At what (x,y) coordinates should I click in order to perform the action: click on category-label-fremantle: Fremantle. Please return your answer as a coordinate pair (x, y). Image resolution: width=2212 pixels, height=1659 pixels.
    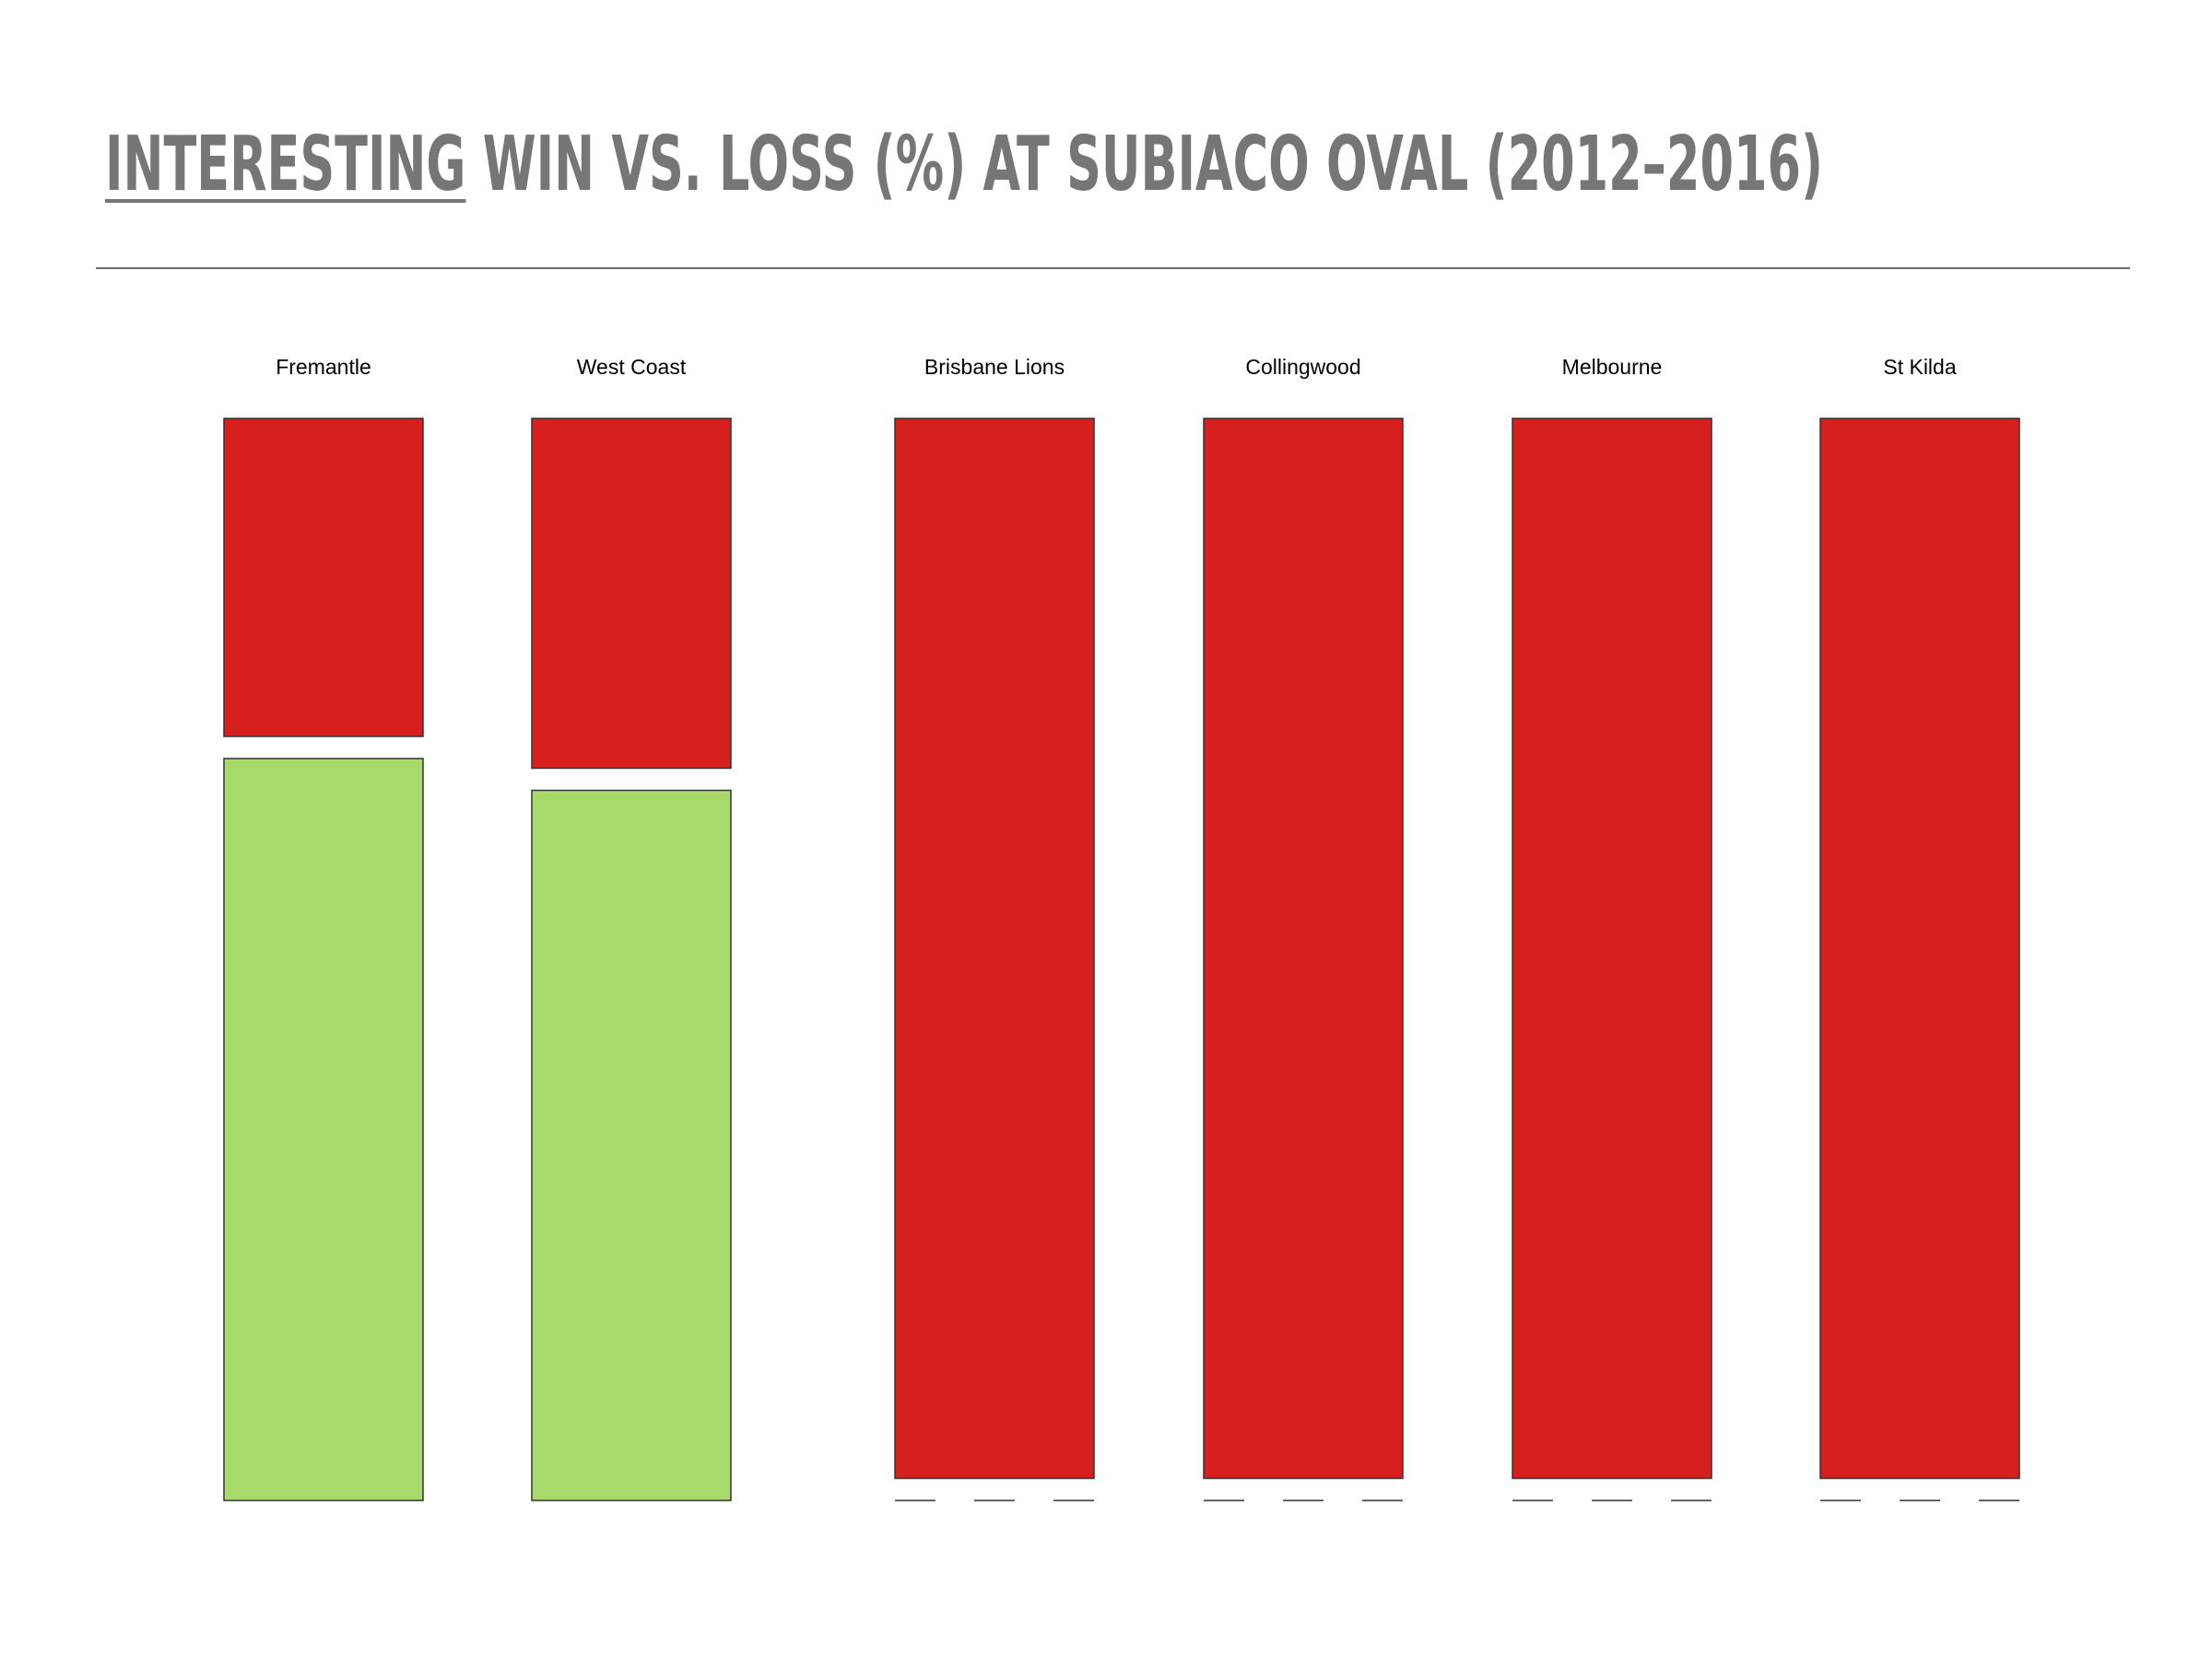
    Looking at the image, I should click on (323, 367).